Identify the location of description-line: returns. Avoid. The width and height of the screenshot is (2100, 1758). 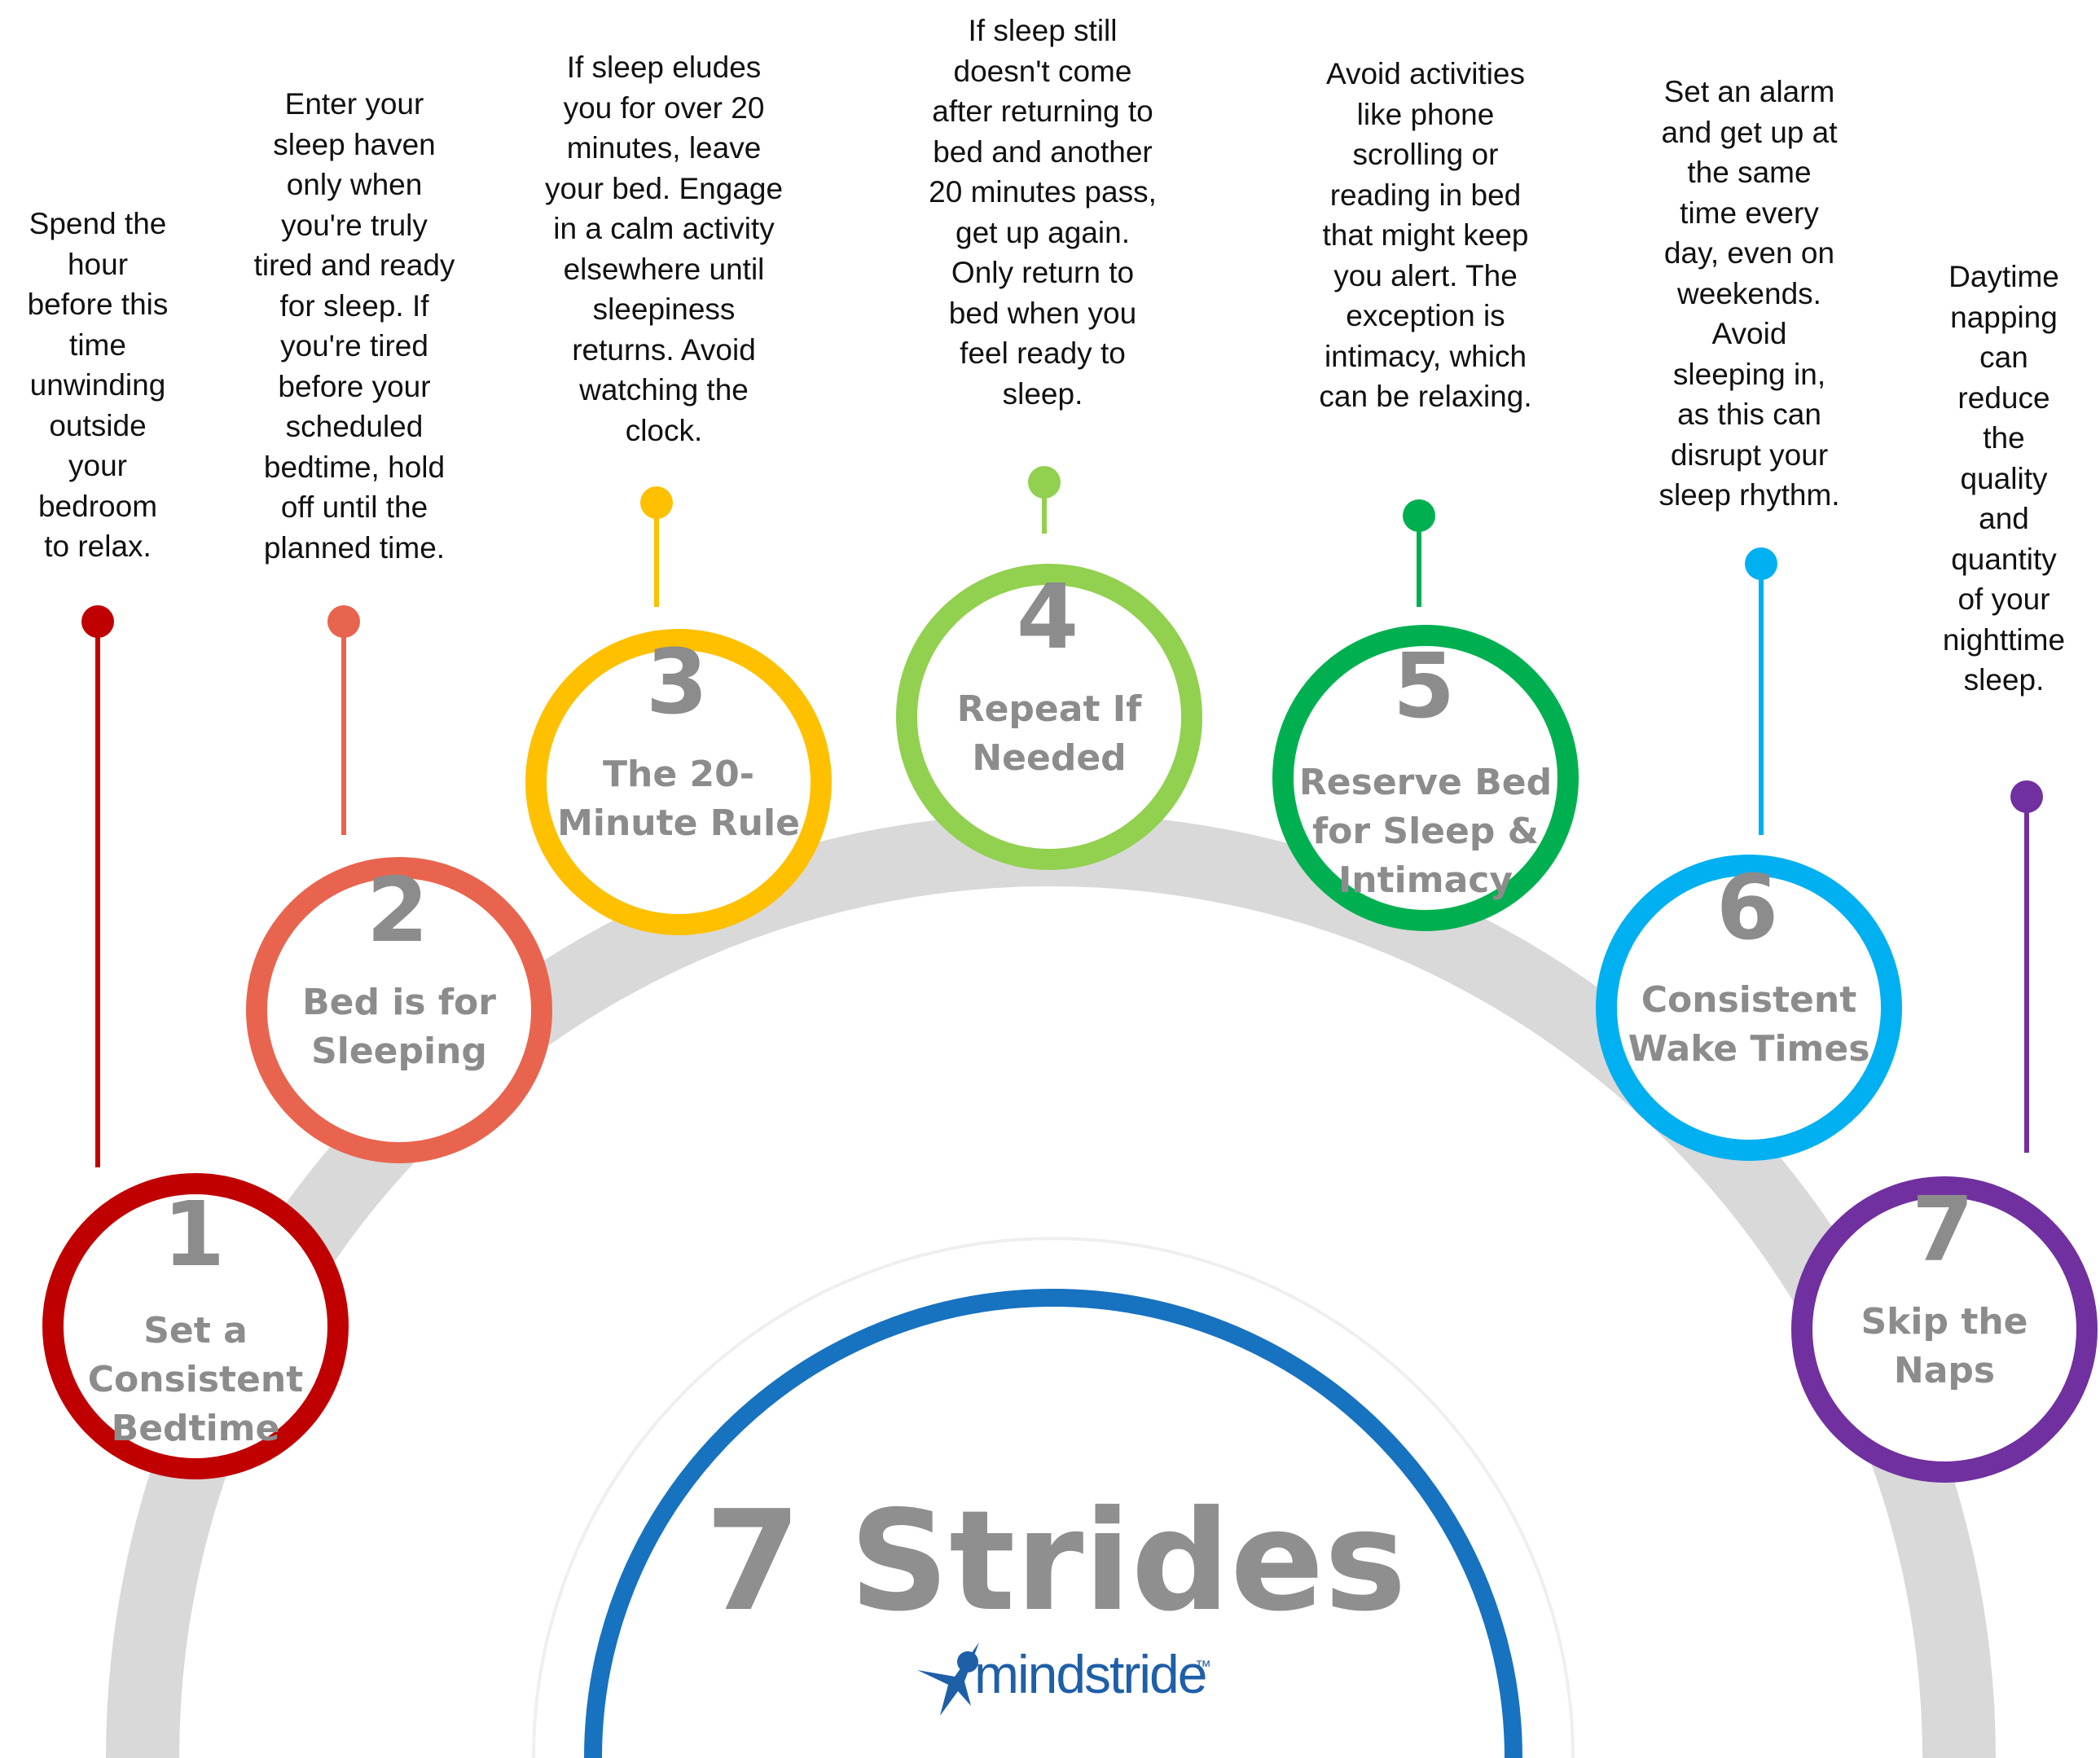
(664, 349).